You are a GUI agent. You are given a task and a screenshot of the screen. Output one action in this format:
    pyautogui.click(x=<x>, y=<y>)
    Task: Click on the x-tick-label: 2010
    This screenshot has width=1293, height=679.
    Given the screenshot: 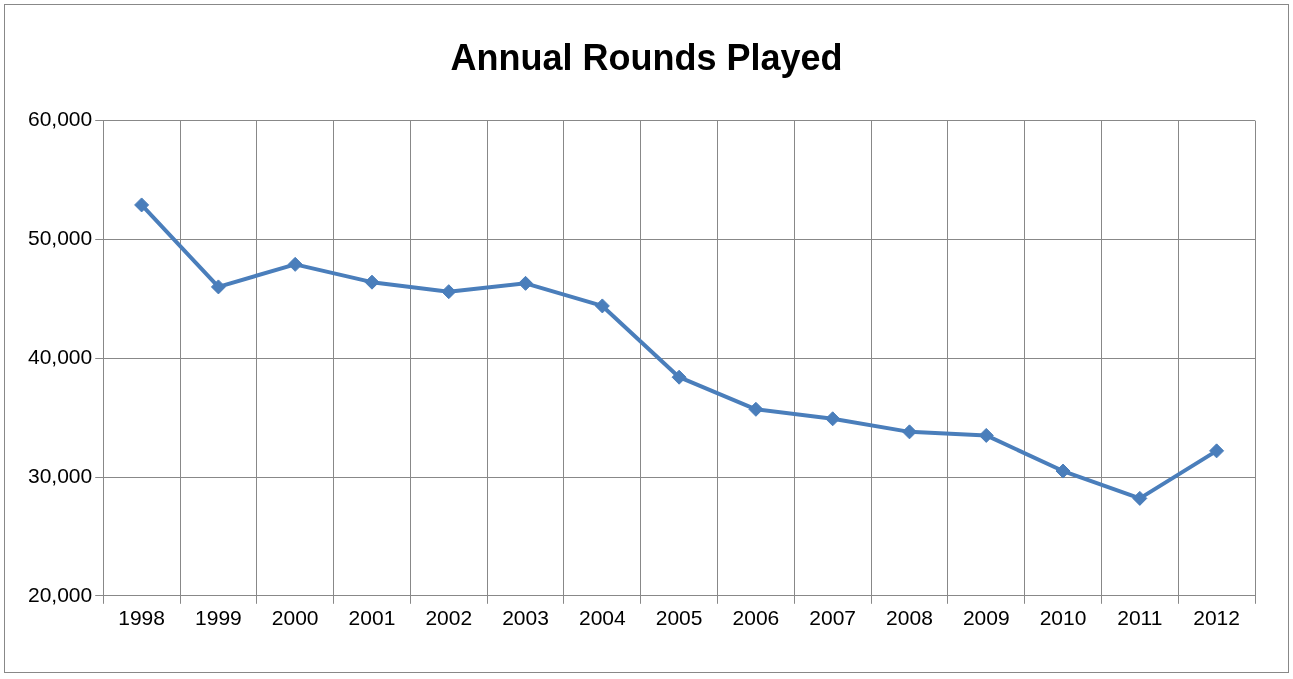 What is the action you would take?
    pyautogui.click(x=1063, y=618)
    